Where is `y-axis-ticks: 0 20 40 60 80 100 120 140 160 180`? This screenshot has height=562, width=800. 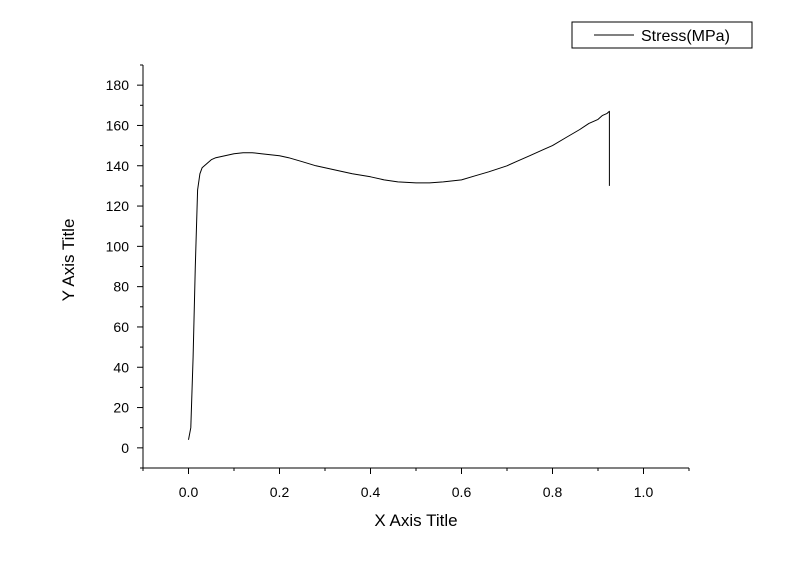 y-axis-ticks: 0 20 40 60 80 100 120 140 160 180 is located at coordinates (124, 266).